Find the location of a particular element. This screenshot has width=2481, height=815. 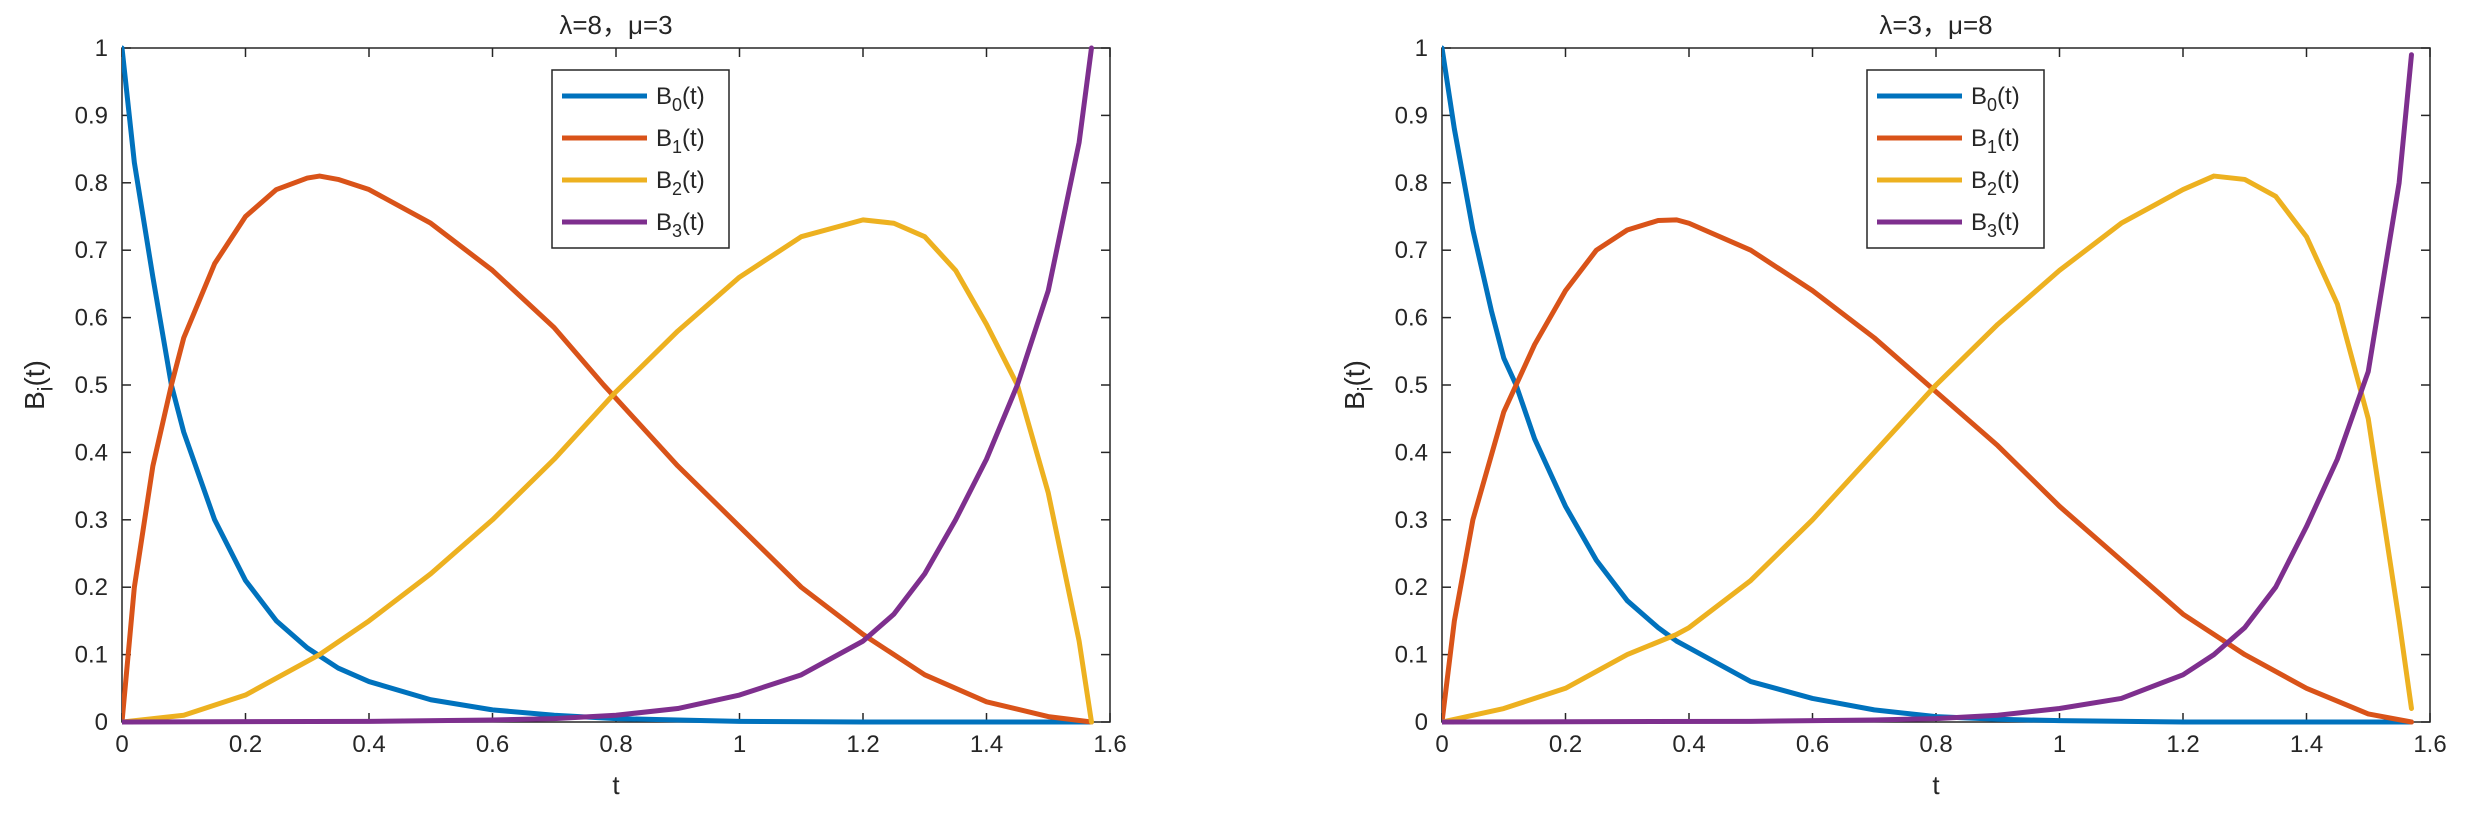

chart-title: λ=3，μ=8 is located at coordinates (1935, 25).